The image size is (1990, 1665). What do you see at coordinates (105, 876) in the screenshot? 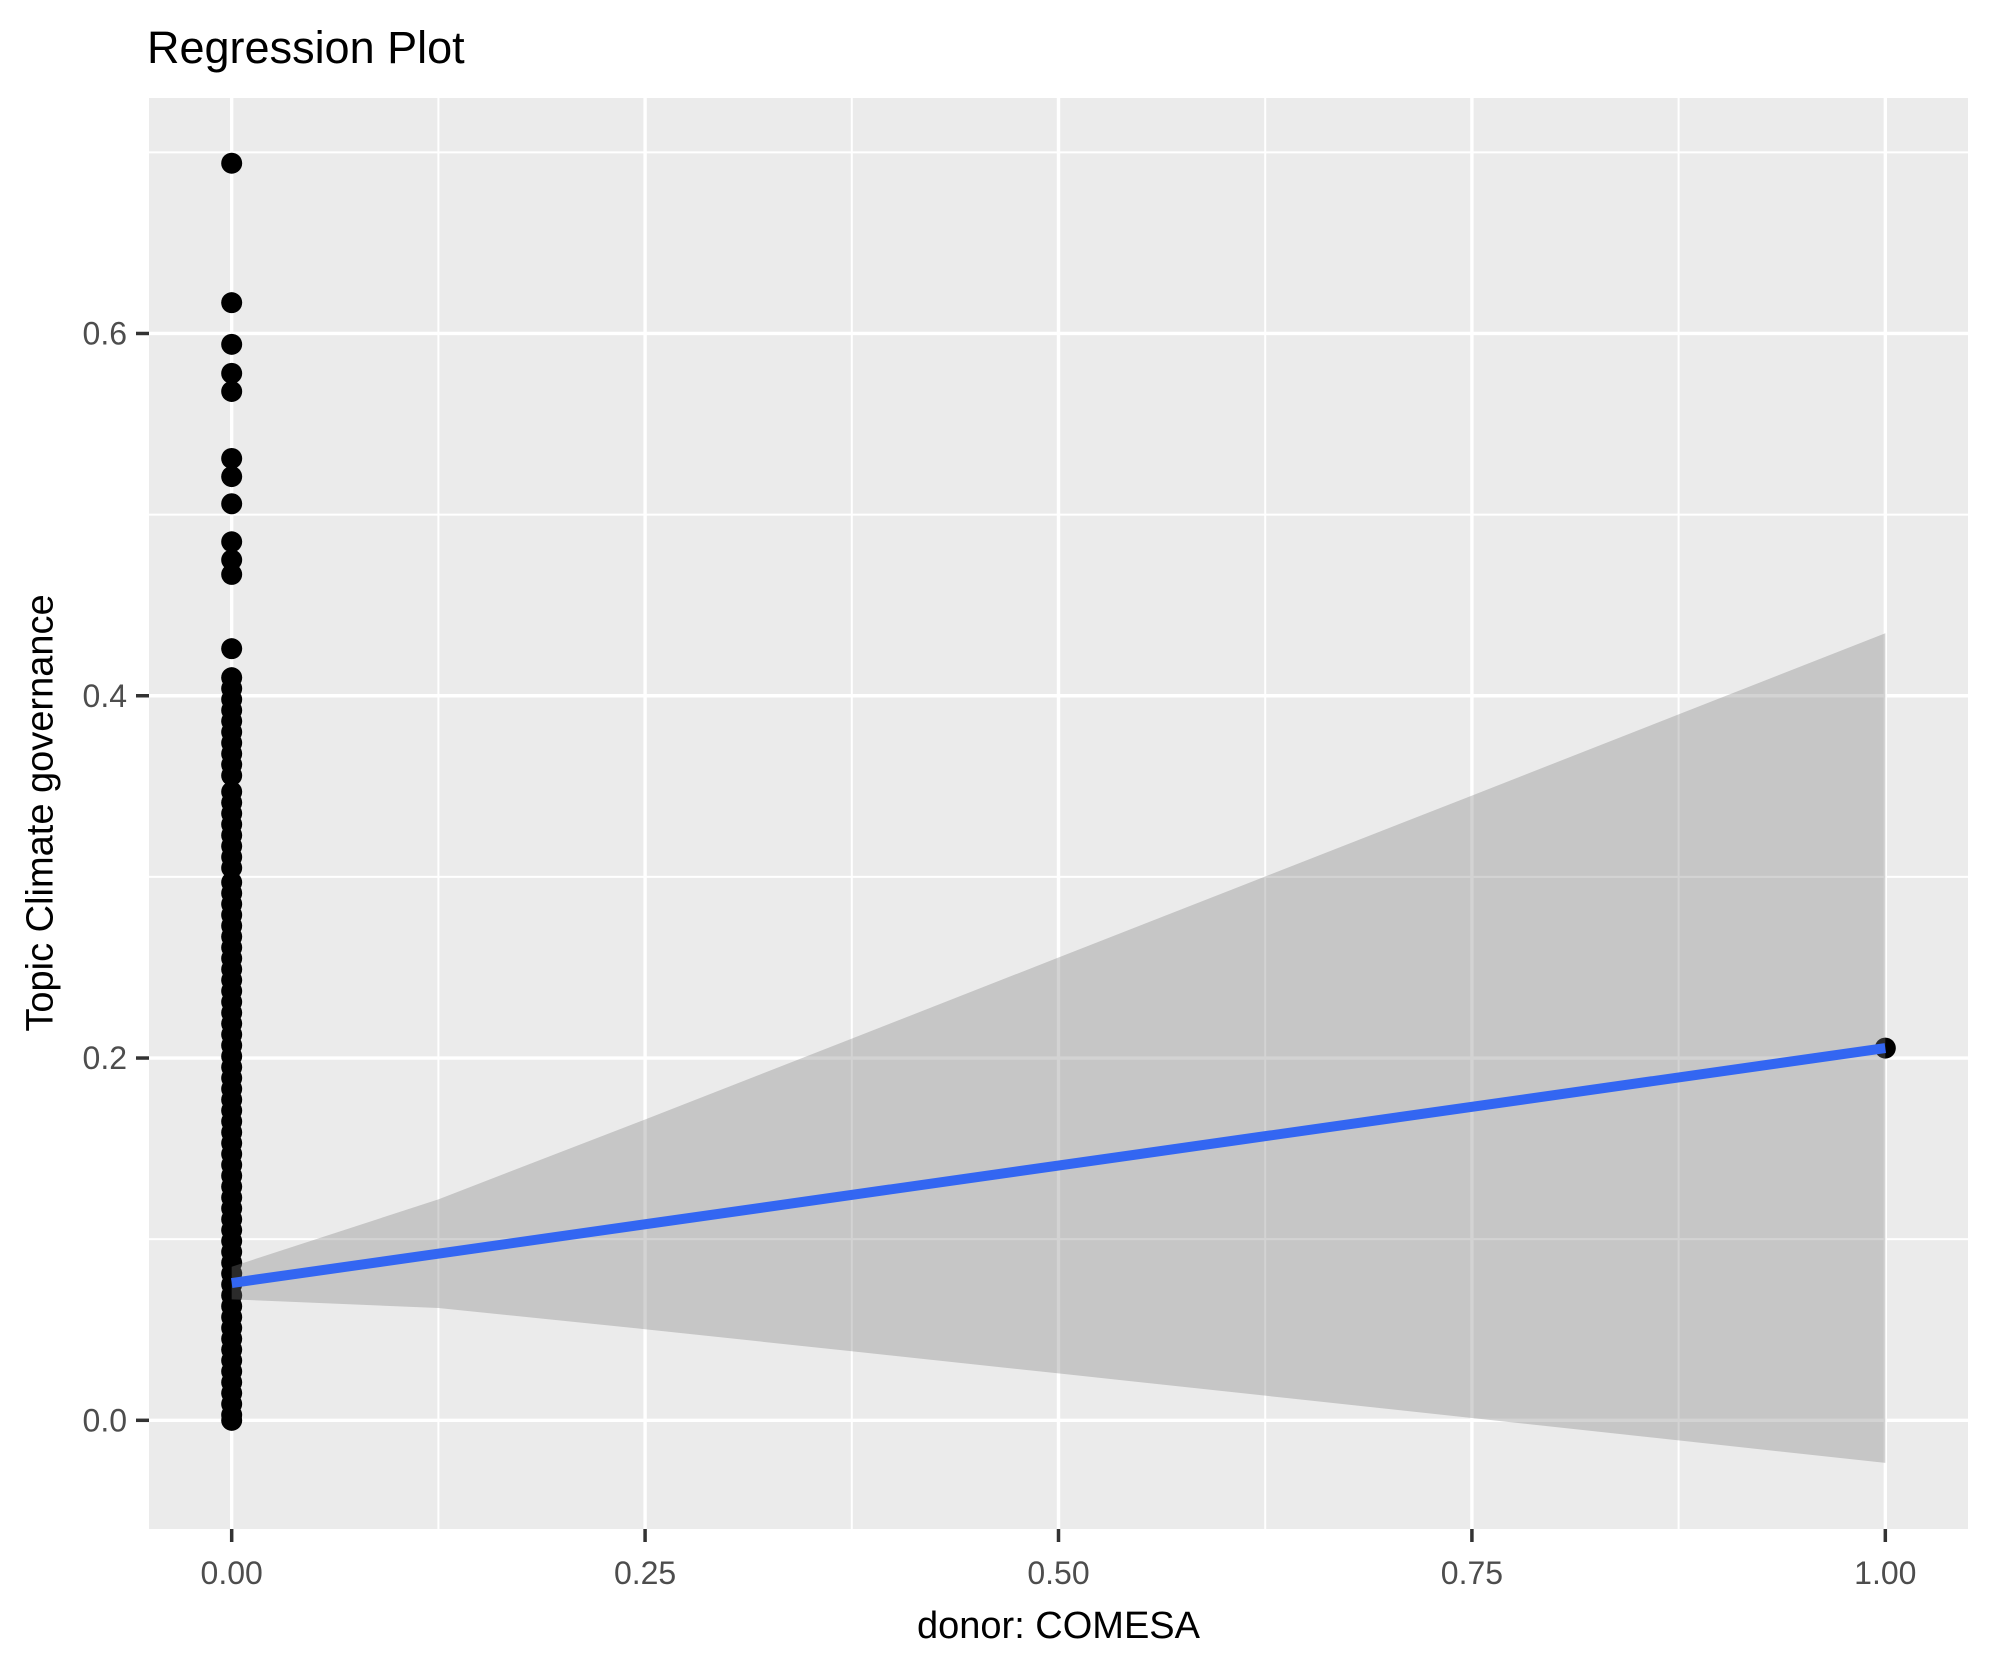
I see `y-tick-labels: 0.0 0.2 0.4 0.6` at bounding box center [105, 876].